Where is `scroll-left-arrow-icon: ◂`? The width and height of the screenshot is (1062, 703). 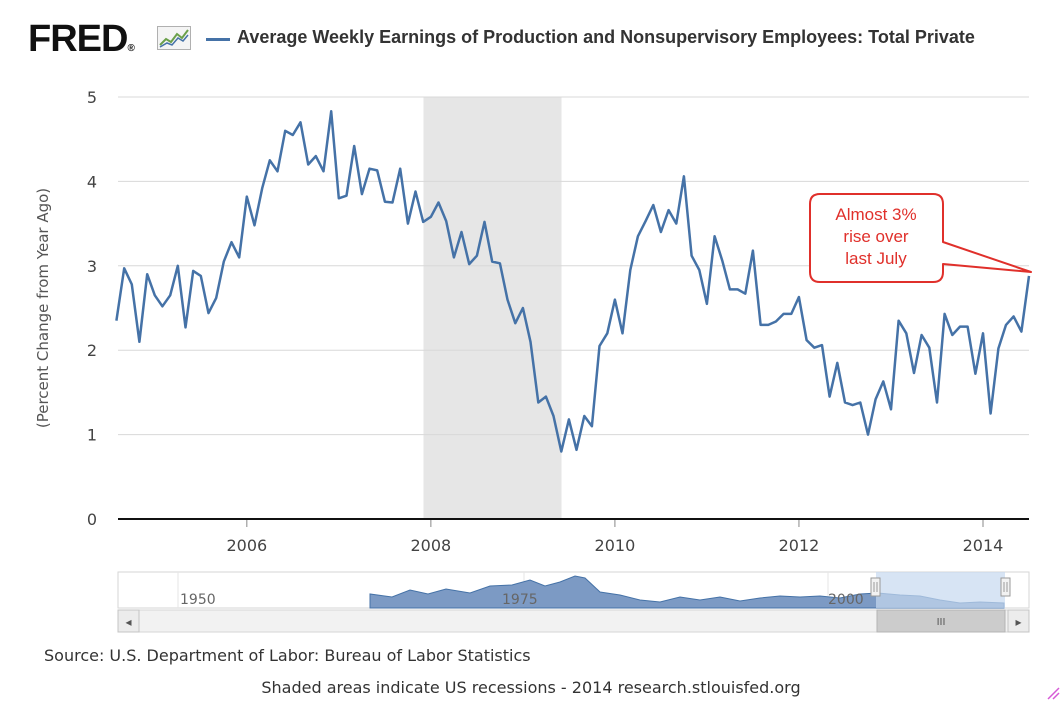 scroll-left-arrow-icon: ◂ is located at coordinates (128, 622).